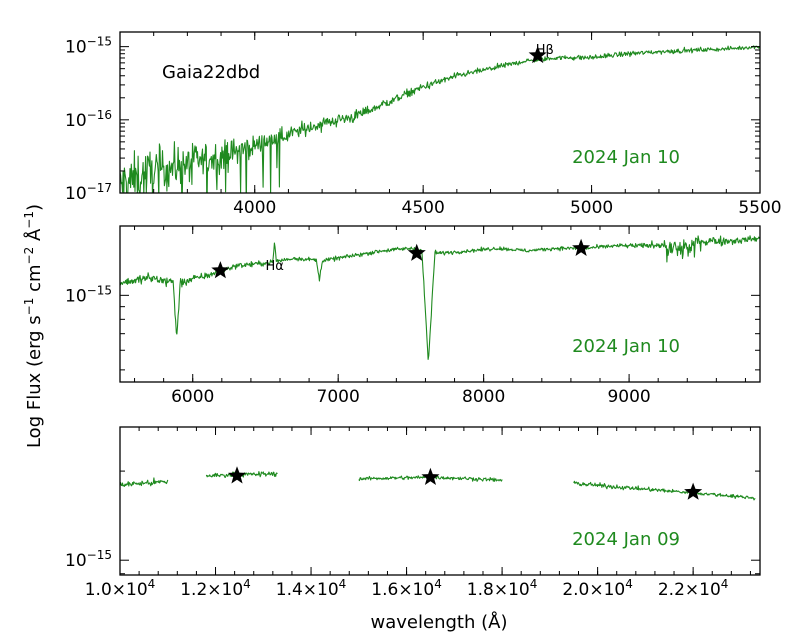 The height and width of the screenshot is (640, 800). Describe the element at coordinates (759, 208) in the screenshot. I see `x-tick-label: 5500` at that location.